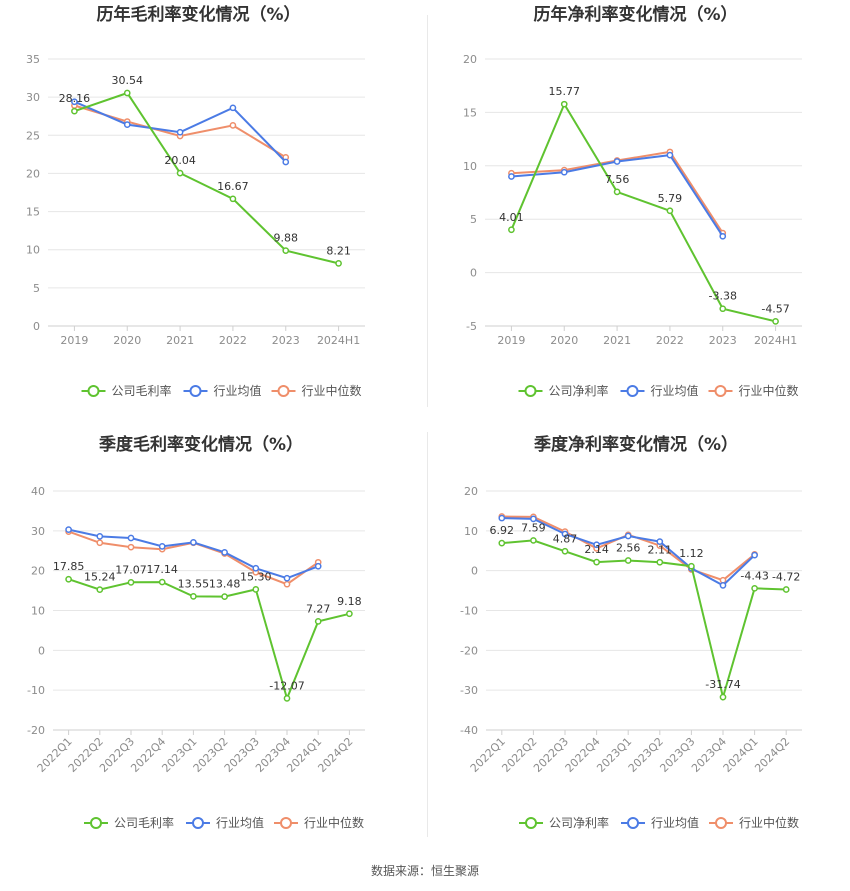 This screenshot has height=891, width=850. Describe the element at coordinates (469, 690) in the screenshot. I see `y-tick-label: -30` at that location.